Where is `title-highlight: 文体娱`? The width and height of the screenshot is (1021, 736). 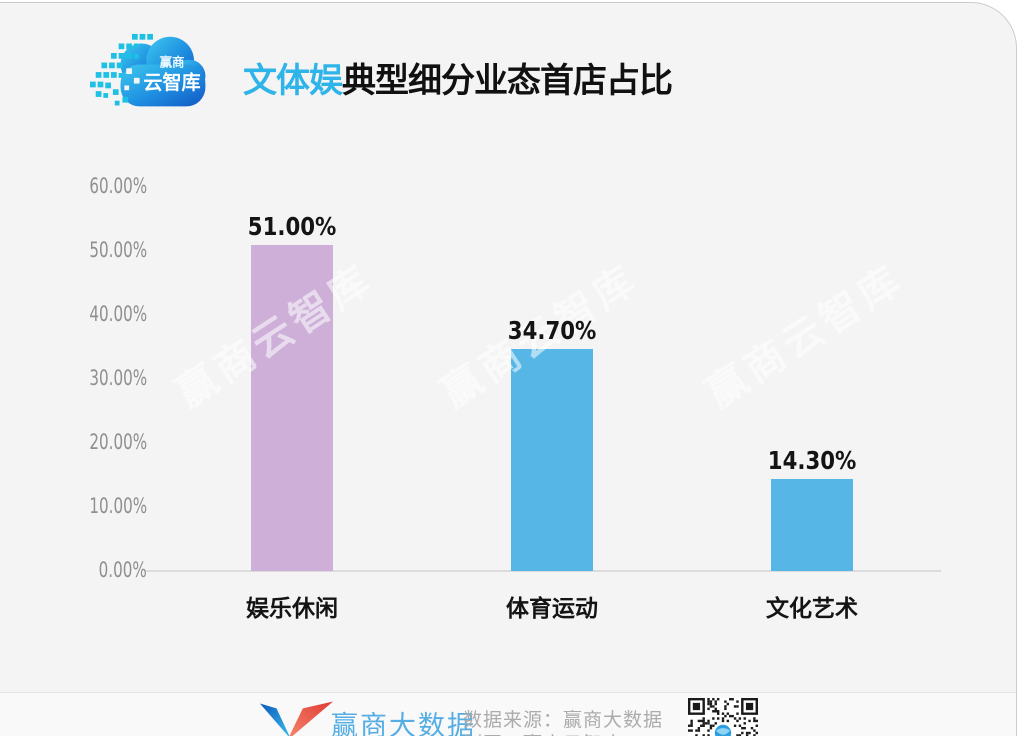 title-highlight: 文体娱 is located at coordinates (293, 81).